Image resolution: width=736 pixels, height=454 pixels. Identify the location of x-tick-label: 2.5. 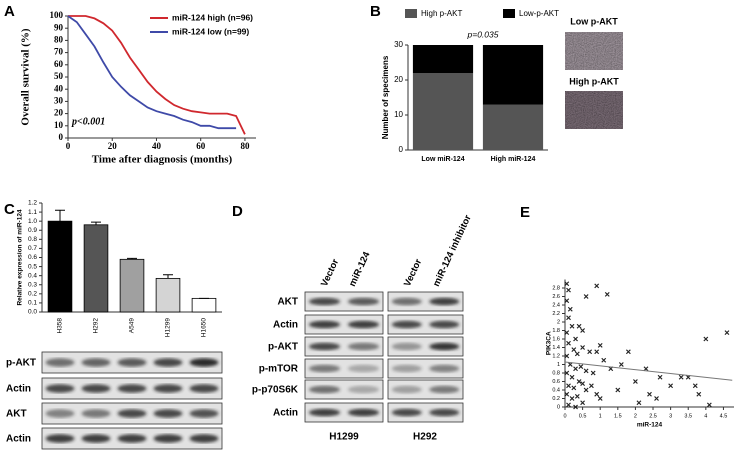
(653, 416).